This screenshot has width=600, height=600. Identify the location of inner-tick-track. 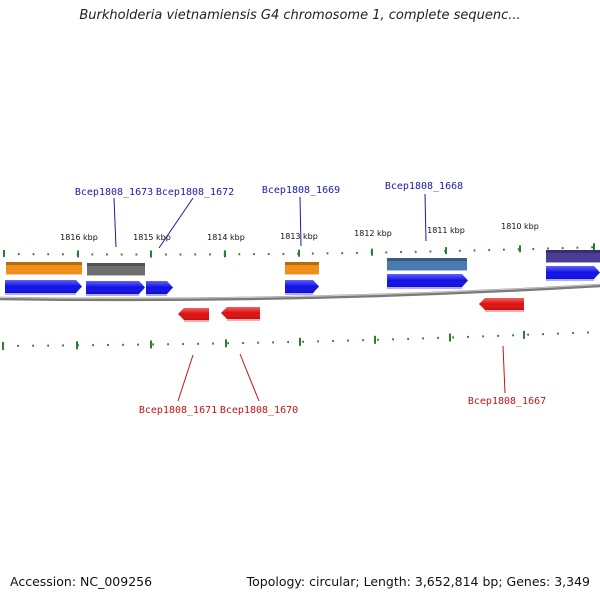
(295, 340).